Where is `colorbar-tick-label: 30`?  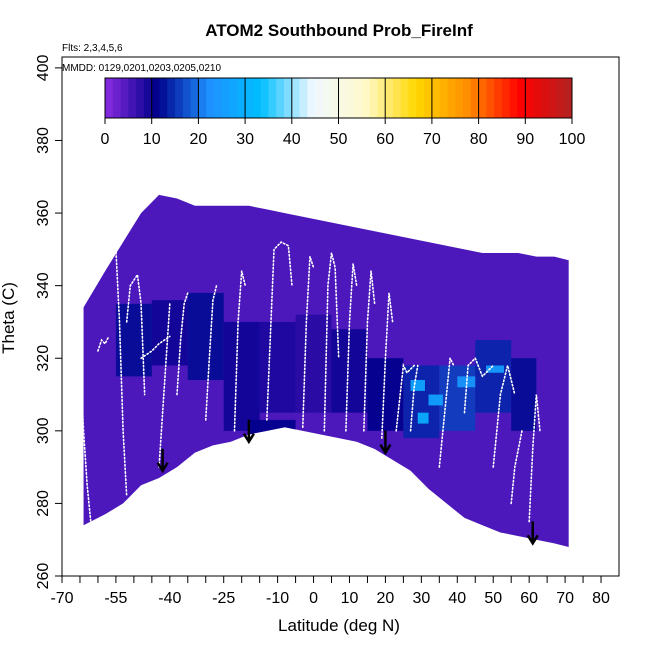 colorbar-tick-label: 30 is located at coordinates (245, 139).